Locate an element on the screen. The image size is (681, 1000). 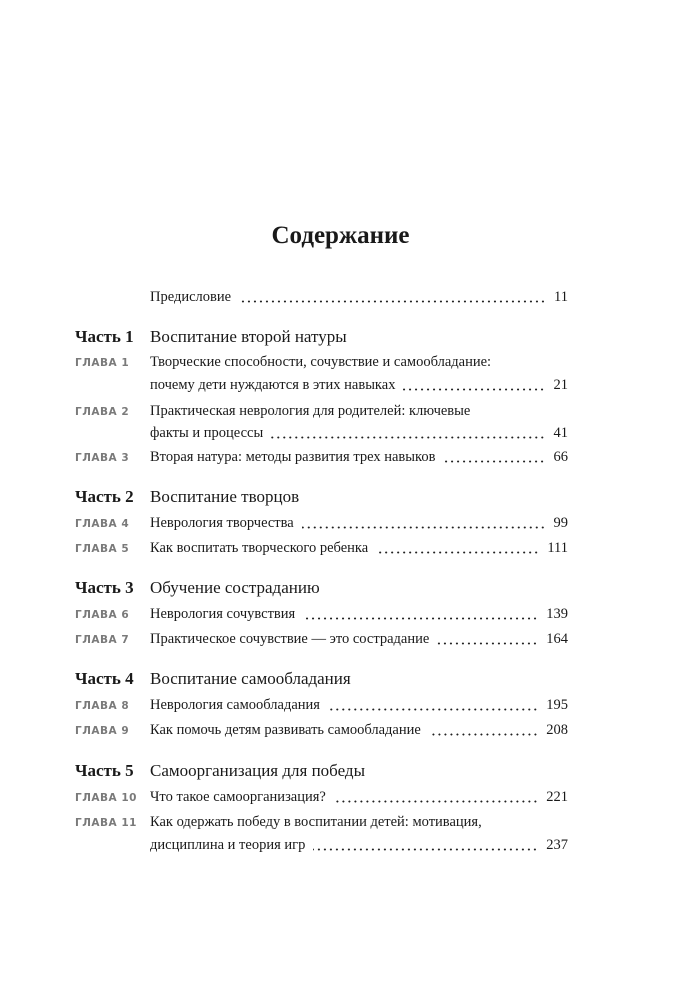
toc-entry-chapter-continued: почему дети нуждаются в этих навыках 21 is located at coordinates (321, 385).